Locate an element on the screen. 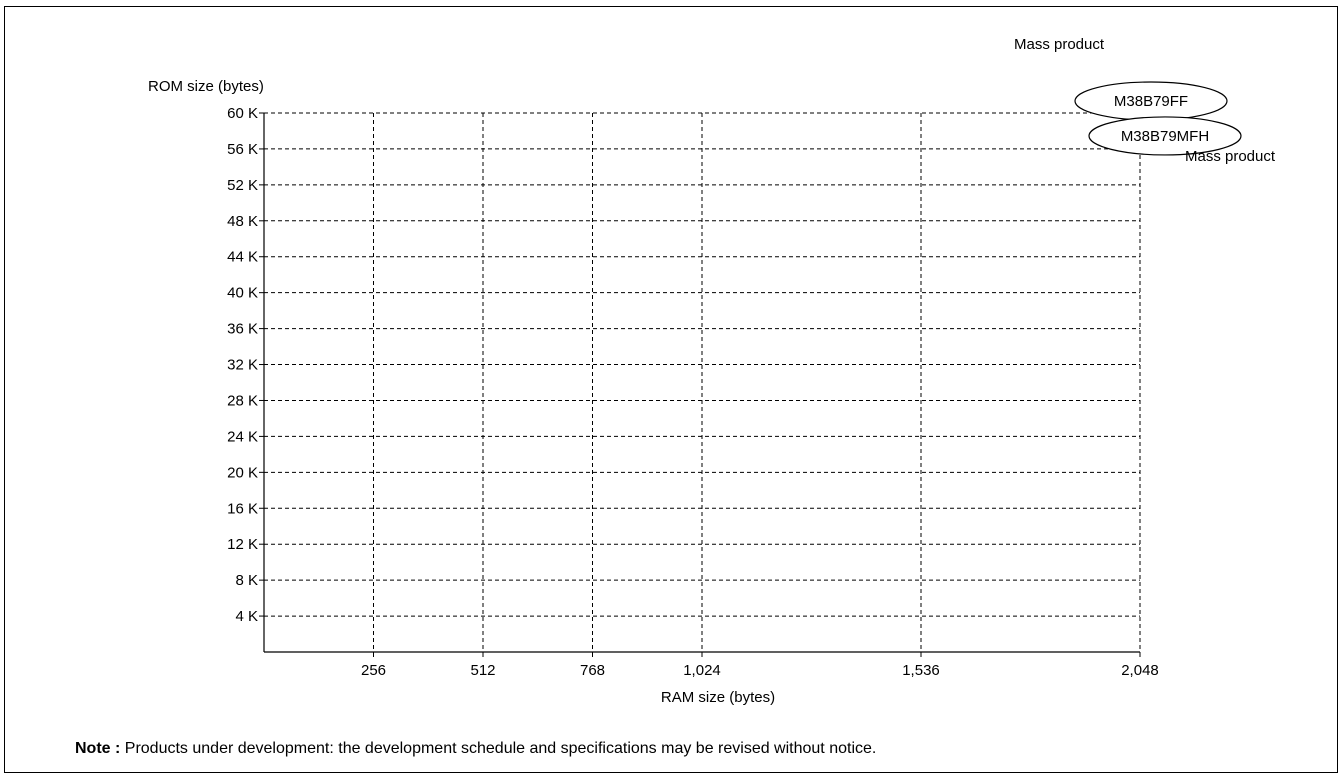  y-tick-label: 48 K is located at coordinates (242, 221).